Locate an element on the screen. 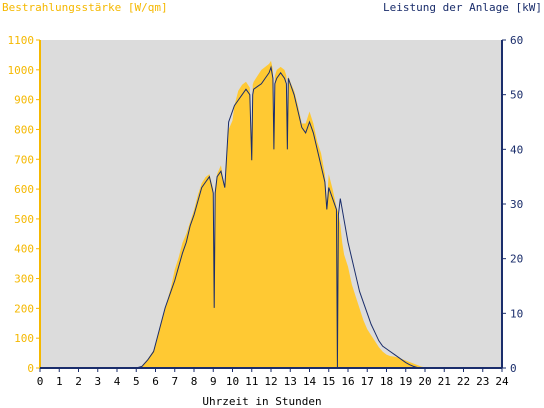 This screenshot has width=544, height=408. x-tick-label: 10 is located at coordinates (232, 381).